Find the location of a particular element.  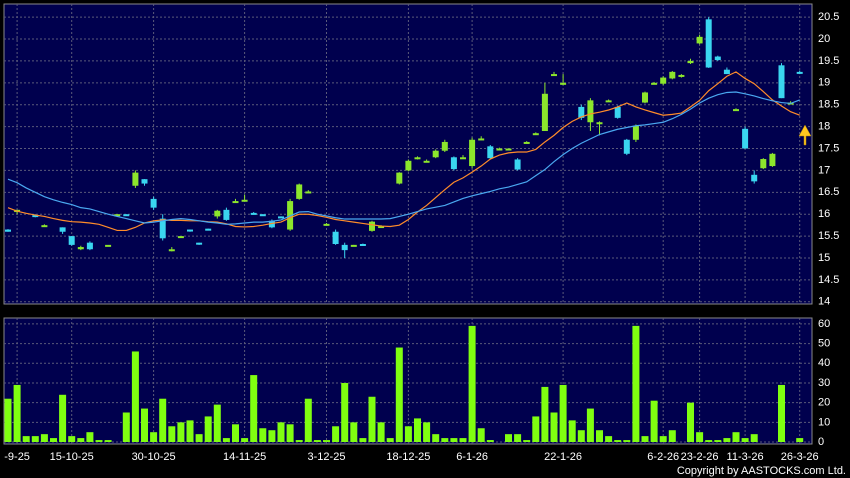

x-tick-label: 6-2-26 is located at coordinates (663, 457).